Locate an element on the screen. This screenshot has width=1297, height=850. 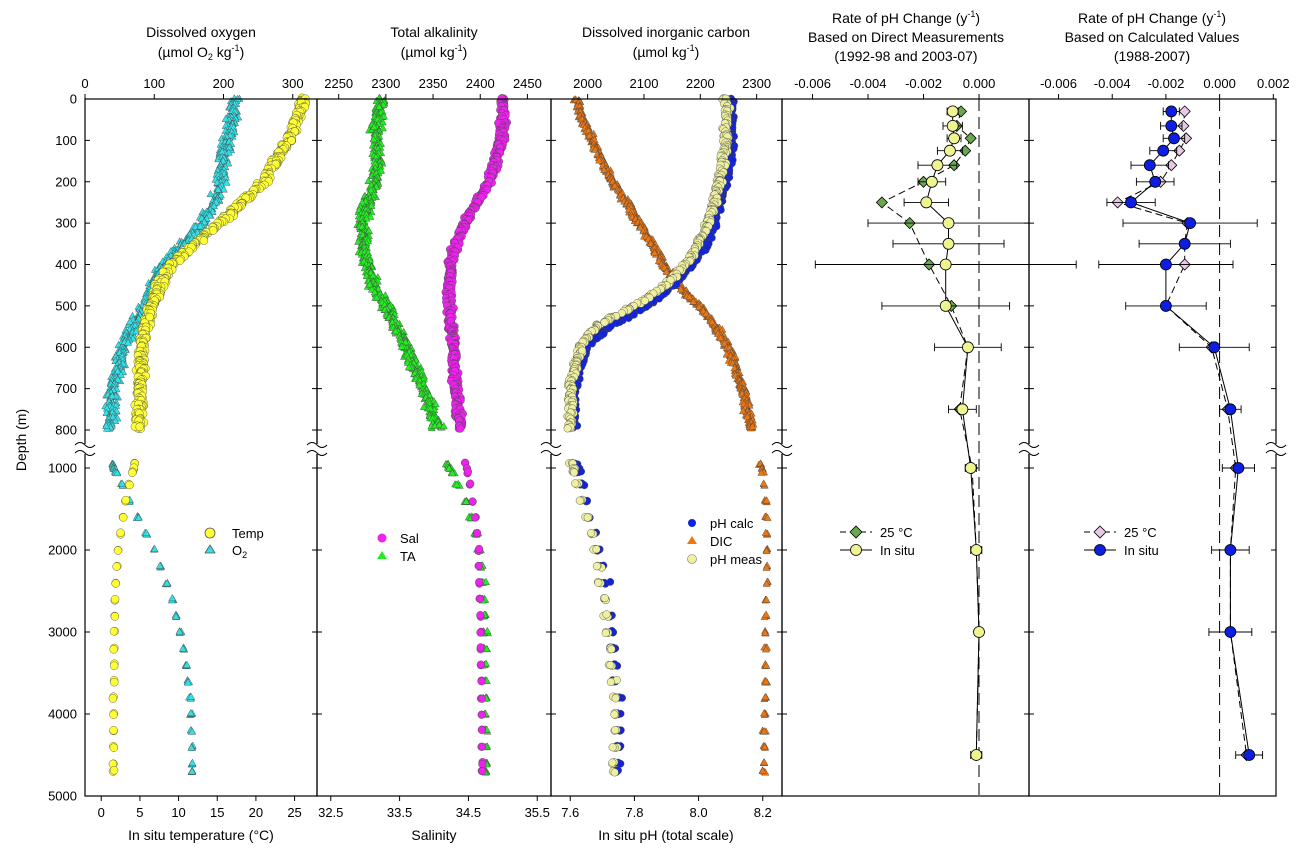
panel4-in-situ-line is located at coordinates (952, 433).